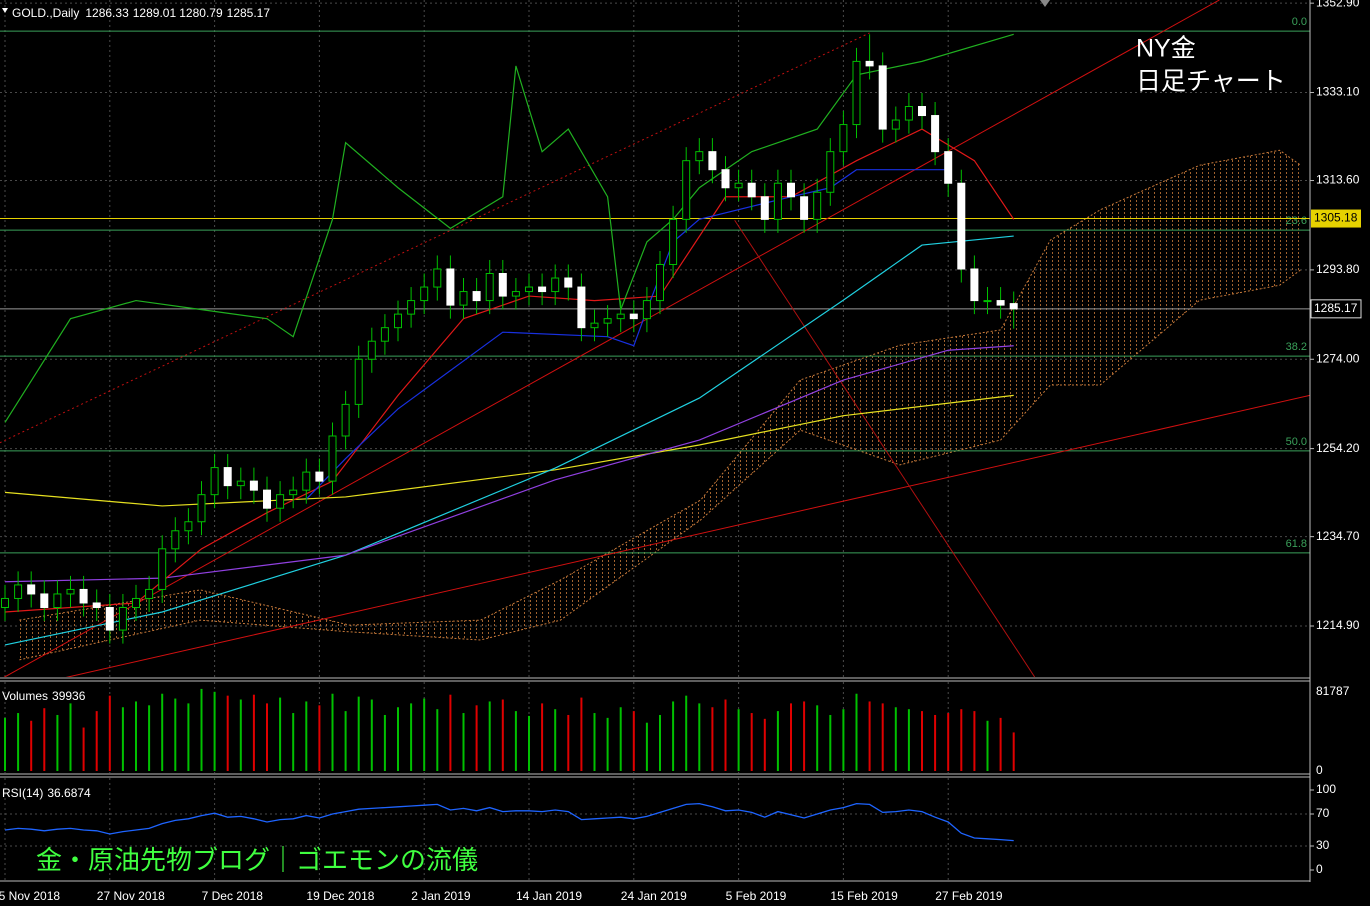 Image resolution: width=1370 pixels, height=906 pixels. I want to click on current-price-label: 1285.17, so click(1336, 308).